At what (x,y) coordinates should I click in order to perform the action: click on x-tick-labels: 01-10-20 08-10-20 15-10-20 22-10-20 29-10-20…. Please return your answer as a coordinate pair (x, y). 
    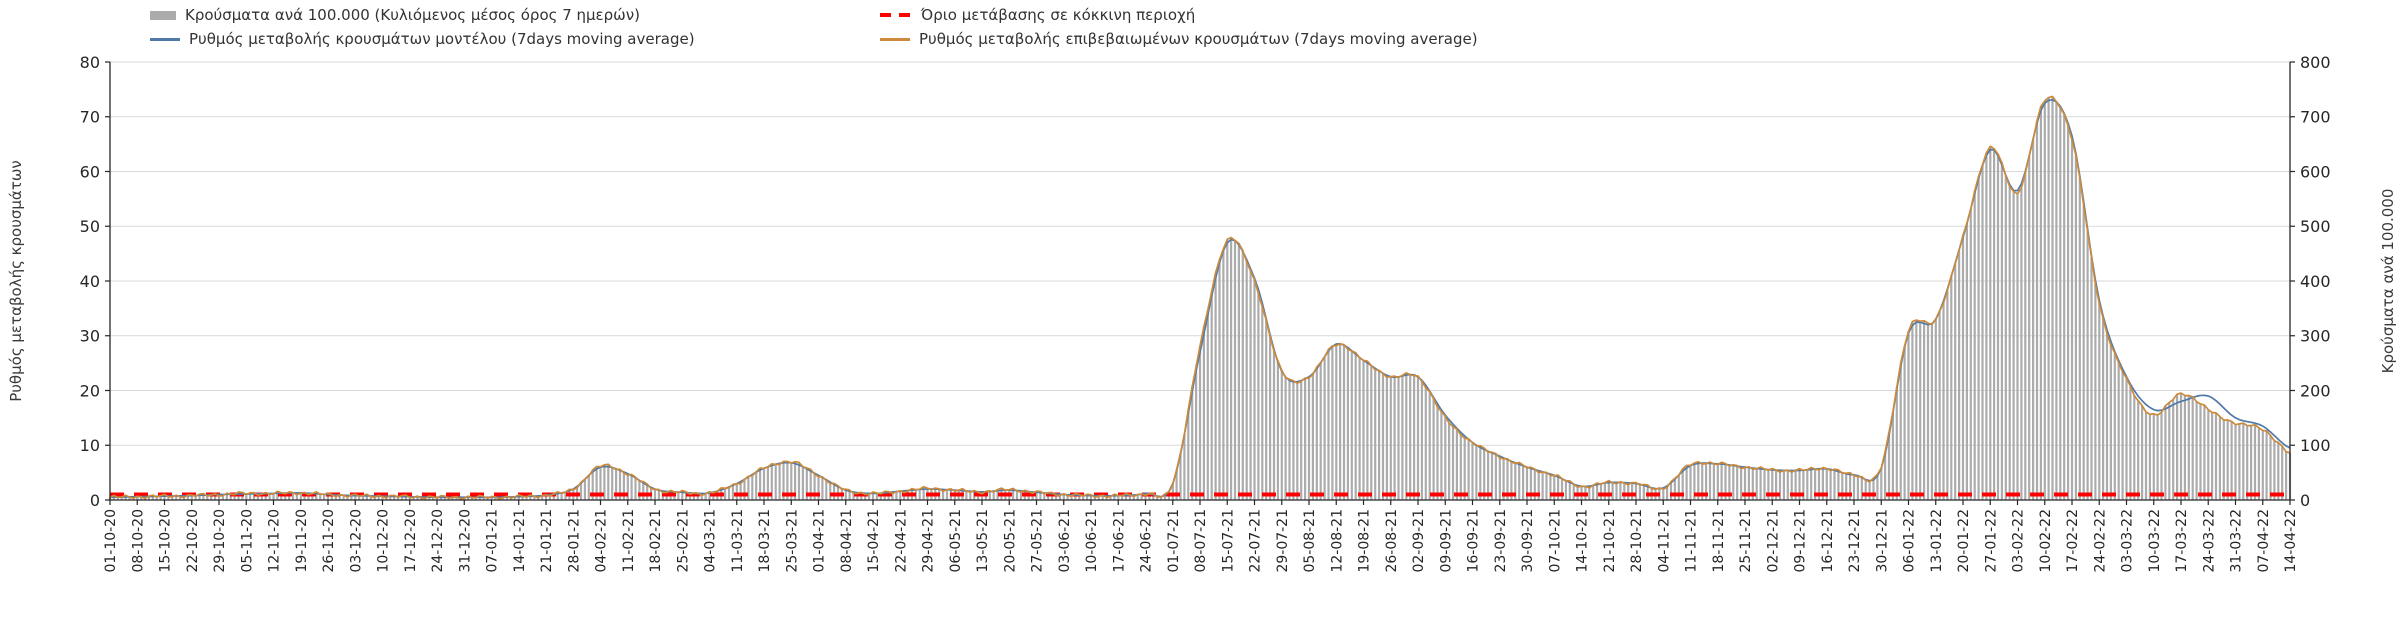
    Looking at the image, I should click on (1201, 541).